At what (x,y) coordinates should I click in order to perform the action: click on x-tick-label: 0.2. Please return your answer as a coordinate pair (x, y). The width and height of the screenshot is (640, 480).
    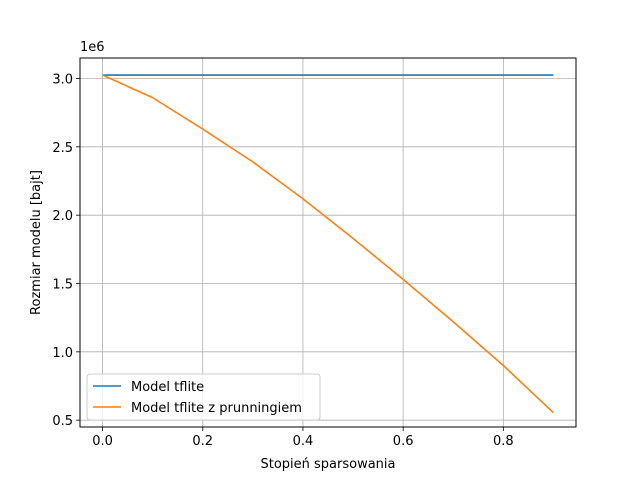
    Looking at the image, I should click on (202, 441).